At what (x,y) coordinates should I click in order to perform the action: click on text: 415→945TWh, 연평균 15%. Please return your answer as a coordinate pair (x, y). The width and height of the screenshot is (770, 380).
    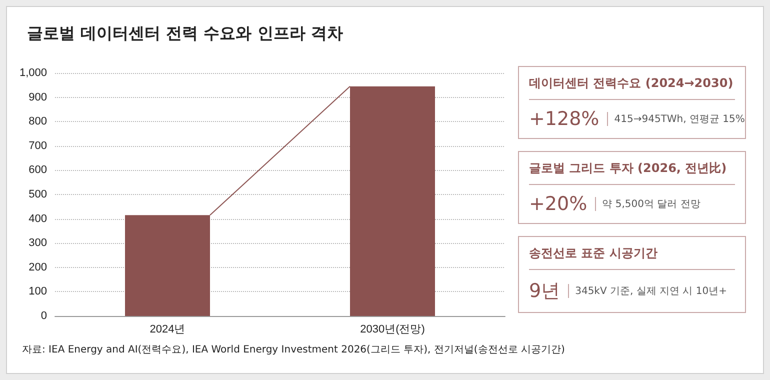
    Looking at the image, I should click on (676, 119).